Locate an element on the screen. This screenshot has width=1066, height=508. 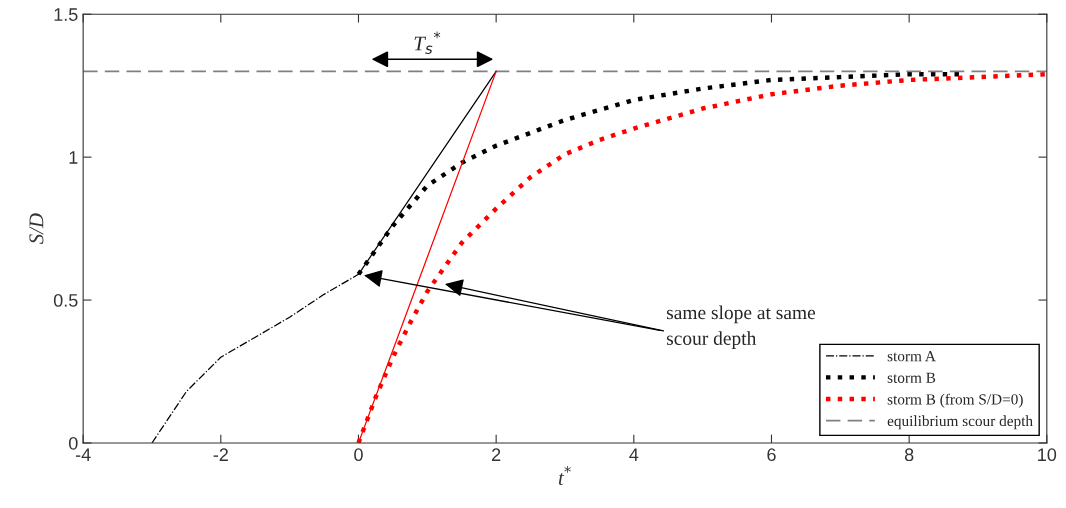
y-tick-label: 0.5 is located at coordinates (65, 300).